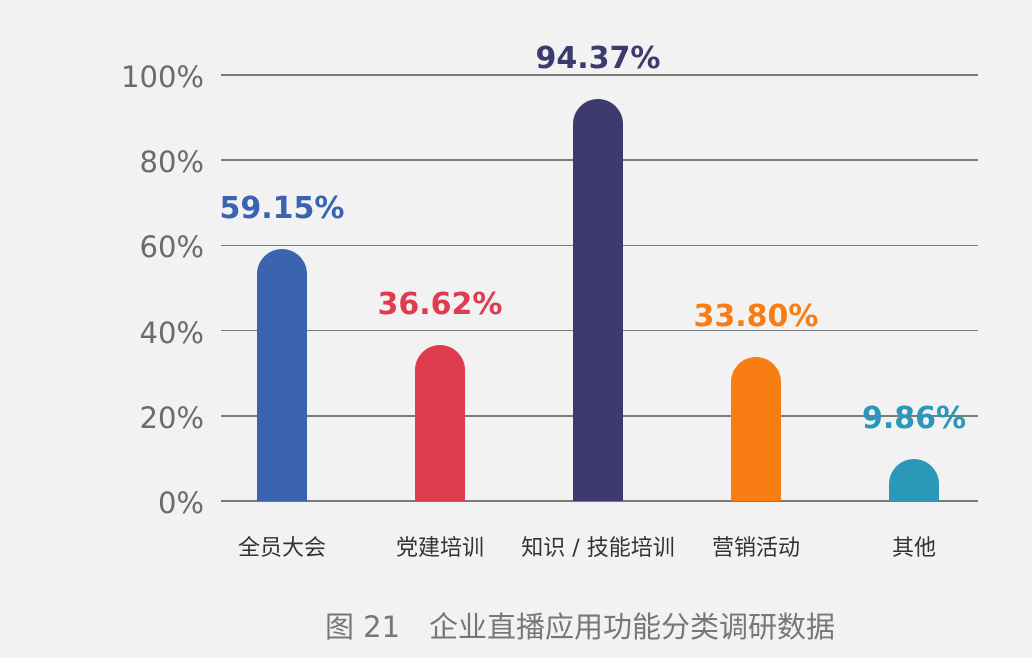 The image size is (1032, 658). I want to click on value-label: 94.37%, so click(598, 58).